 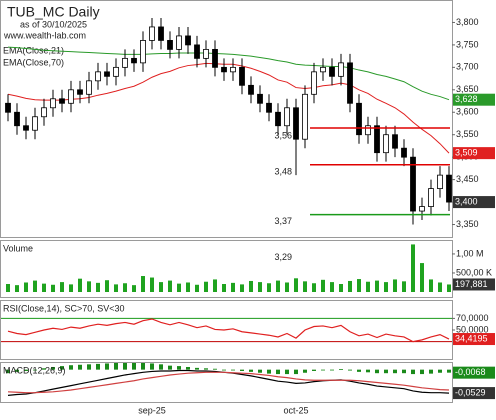 I want to click on y-tick-label: 70,0000, so click(x=472, y=318).